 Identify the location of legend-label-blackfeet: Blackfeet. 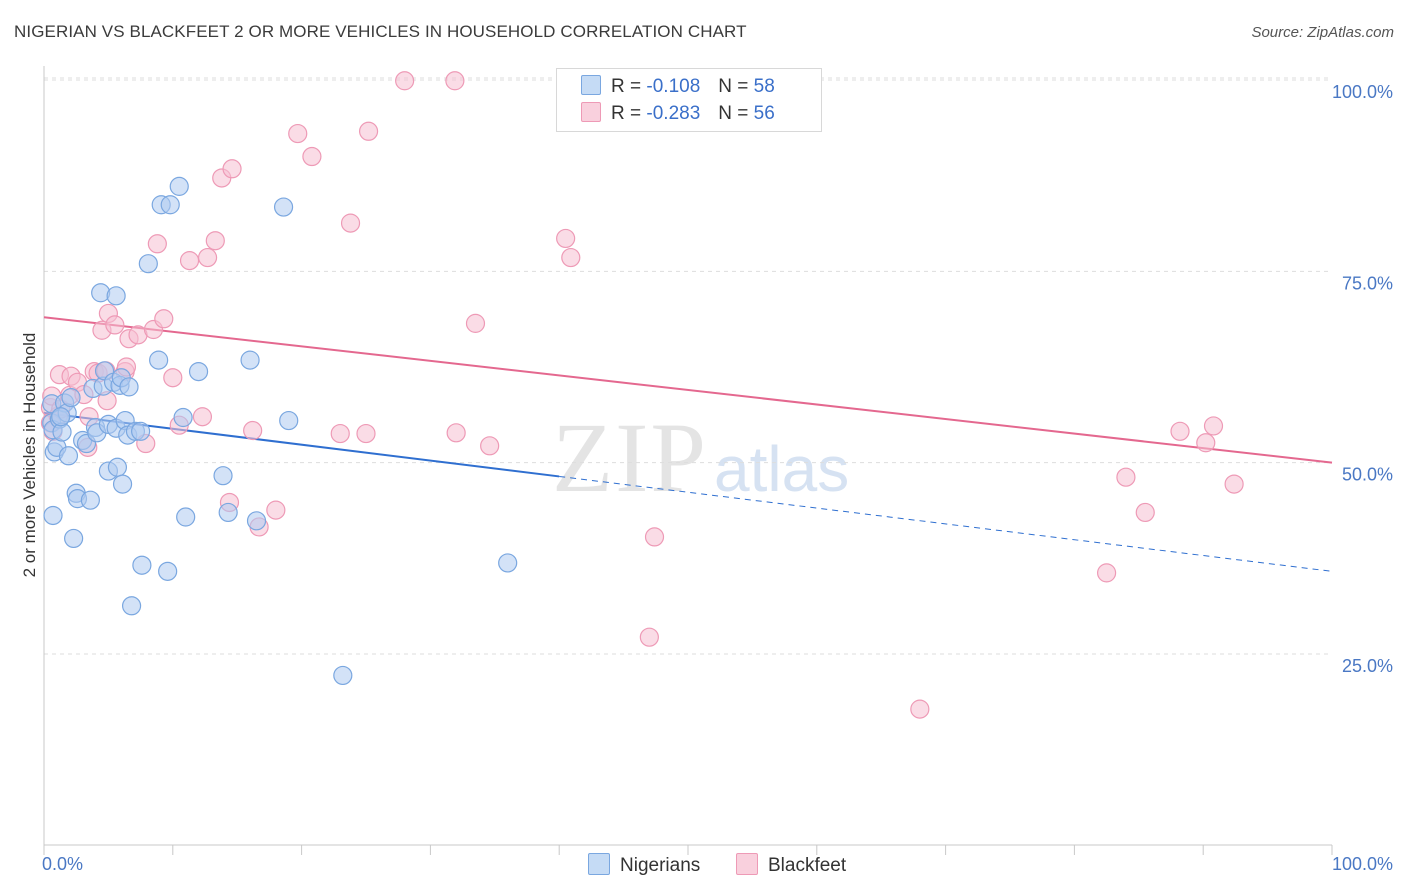
(807, 865).